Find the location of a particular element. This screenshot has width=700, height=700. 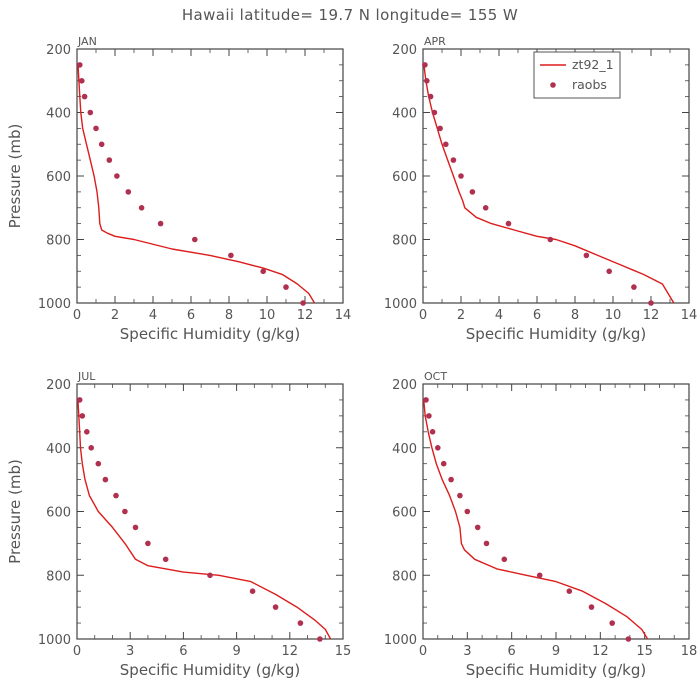

panel-title: JAN is located at coordinates (87, 41).